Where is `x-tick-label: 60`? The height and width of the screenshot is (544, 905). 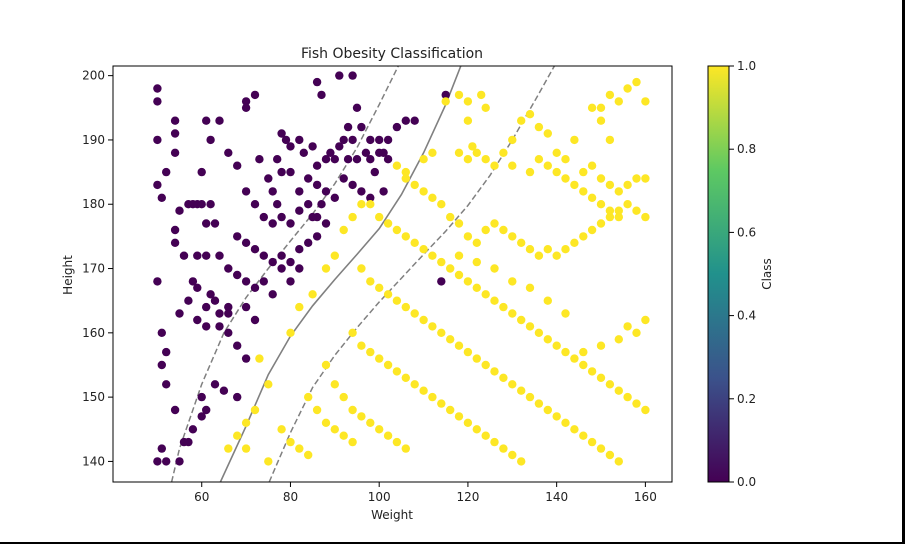 x-tick-label: 60 is located at coordinates (201, 497).